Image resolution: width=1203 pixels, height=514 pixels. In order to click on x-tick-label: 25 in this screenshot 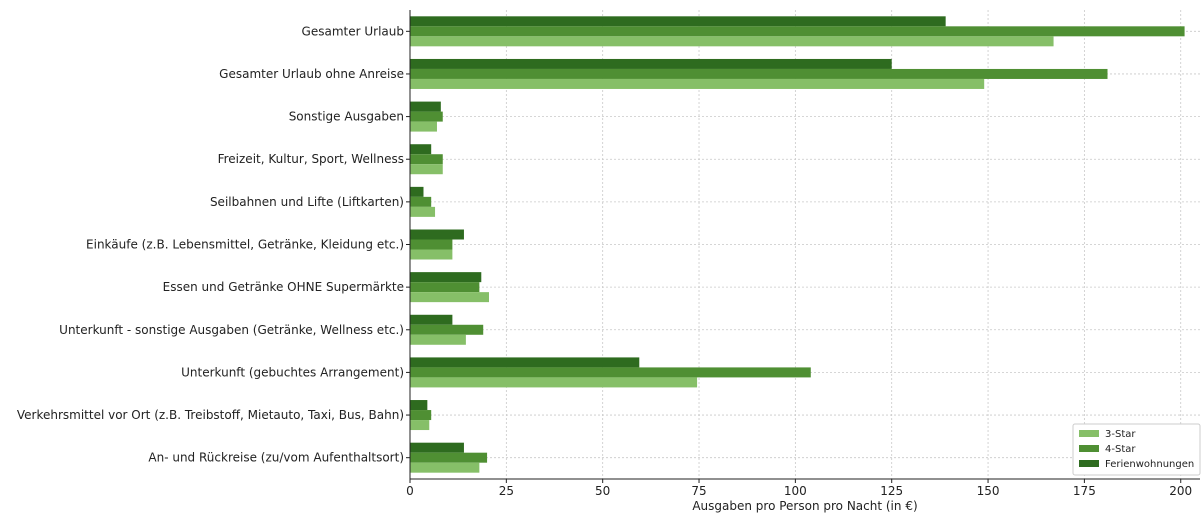, I will do `click(506, 491)`.